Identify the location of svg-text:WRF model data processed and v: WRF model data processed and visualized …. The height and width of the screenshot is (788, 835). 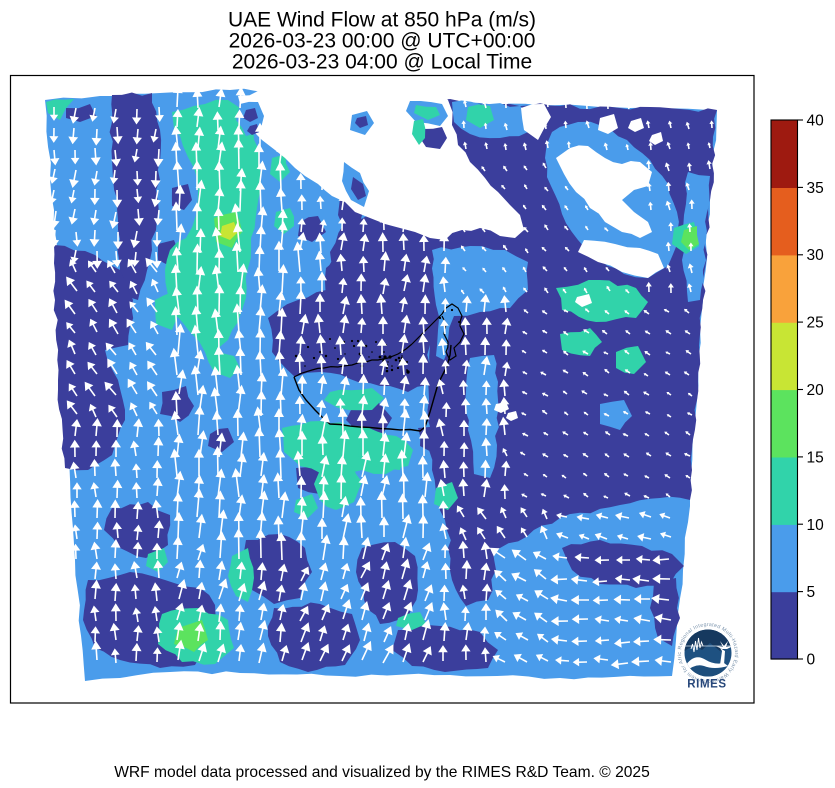
(382, 772).